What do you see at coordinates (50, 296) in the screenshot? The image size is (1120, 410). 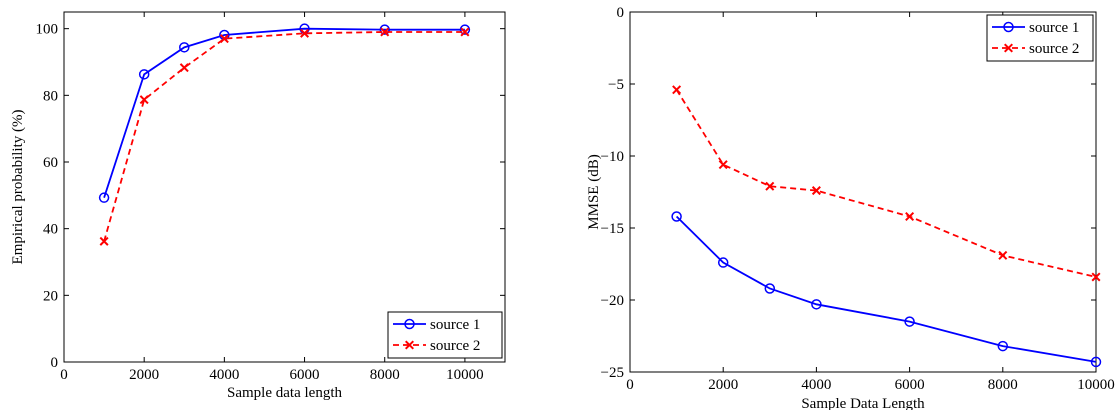 I see `y-tick-label: 20` at bounding box center [50, 296].